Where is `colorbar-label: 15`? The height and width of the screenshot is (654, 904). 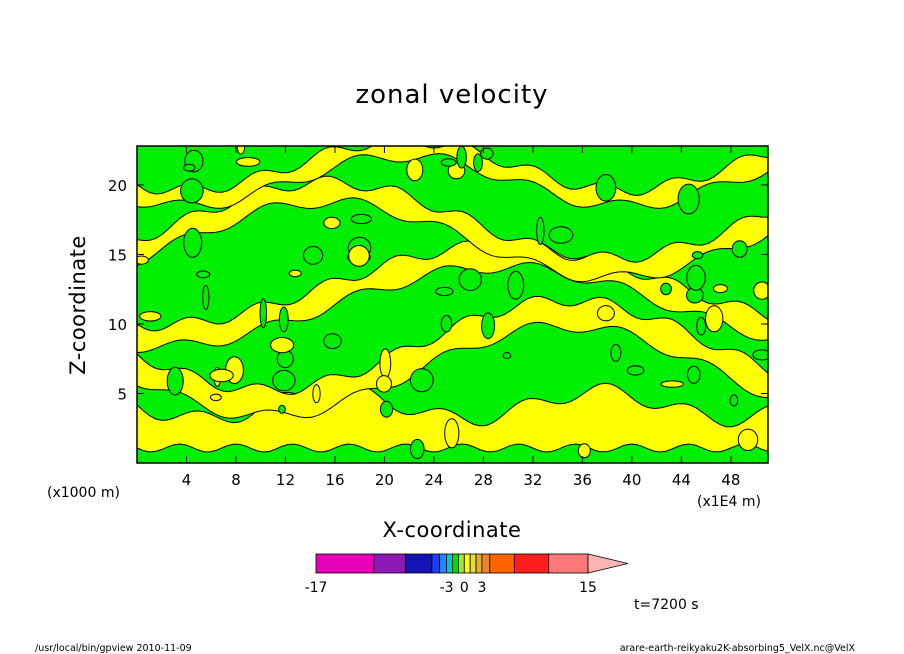 colorbar-label: 15 is located at coordinates (588, 588).